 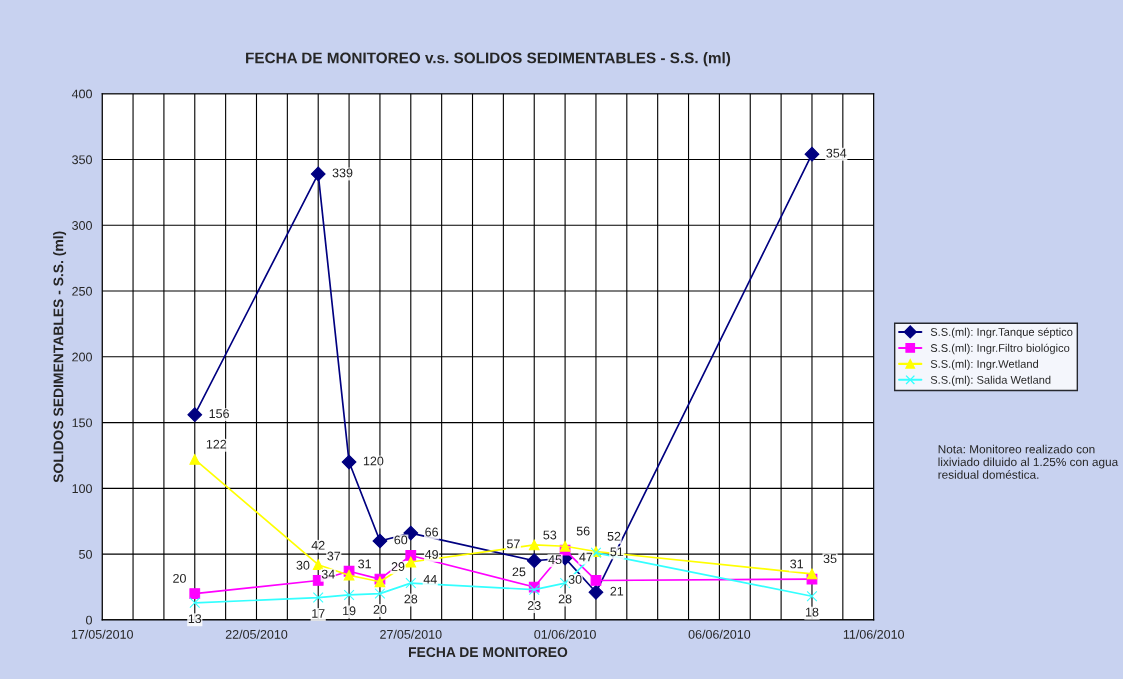 What do you see at coordinates (586, 557) in the screenshot?
I see `data-label: 47` at bounding box center [586, 557].